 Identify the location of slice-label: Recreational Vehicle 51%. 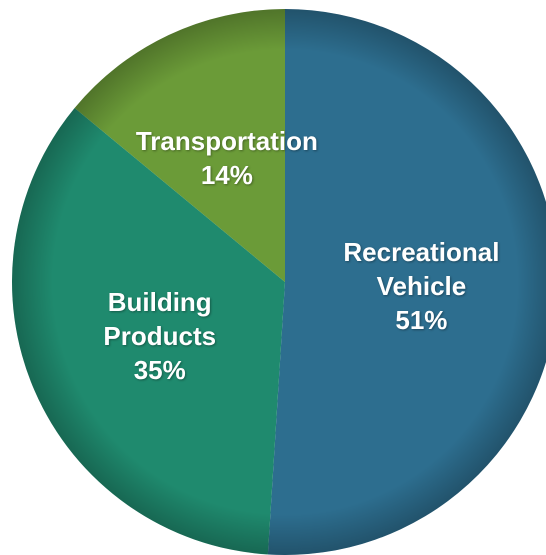
(421, 286).